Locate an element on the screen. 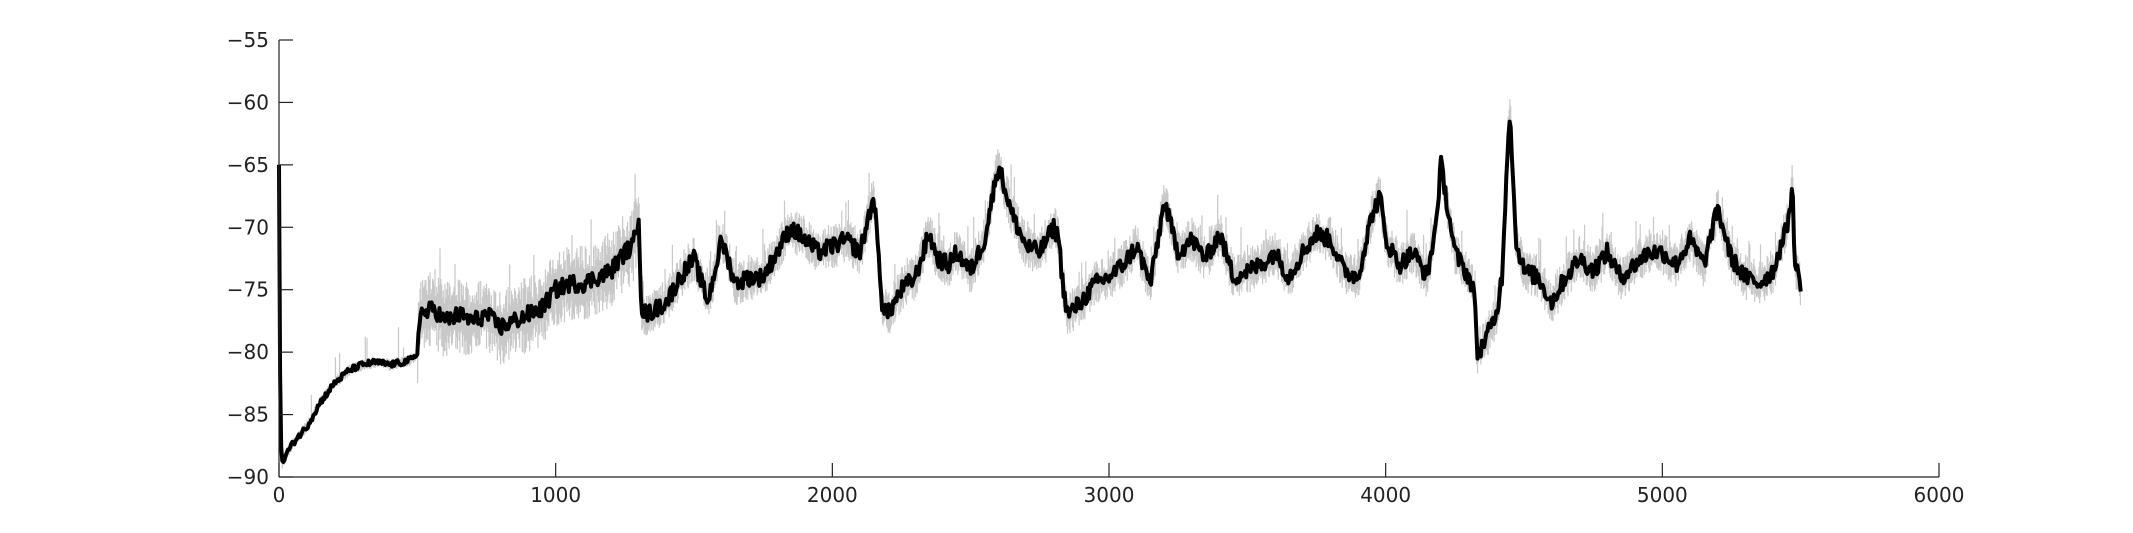  y-tick-label: −75 is located at coordinates (248, 290).